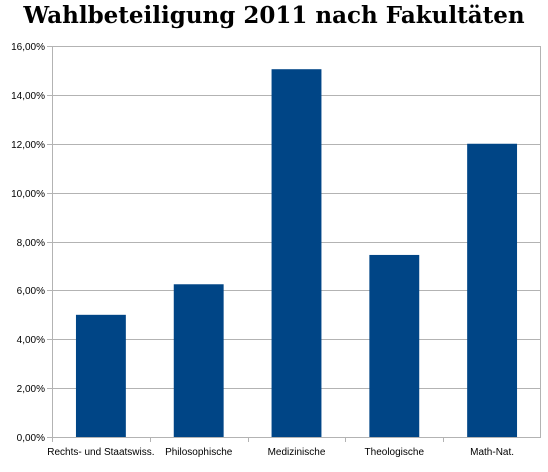  Describe the element at coordinates (28, 145) in the screenshot. I see `y-tick-label: 12,00%` at that location.